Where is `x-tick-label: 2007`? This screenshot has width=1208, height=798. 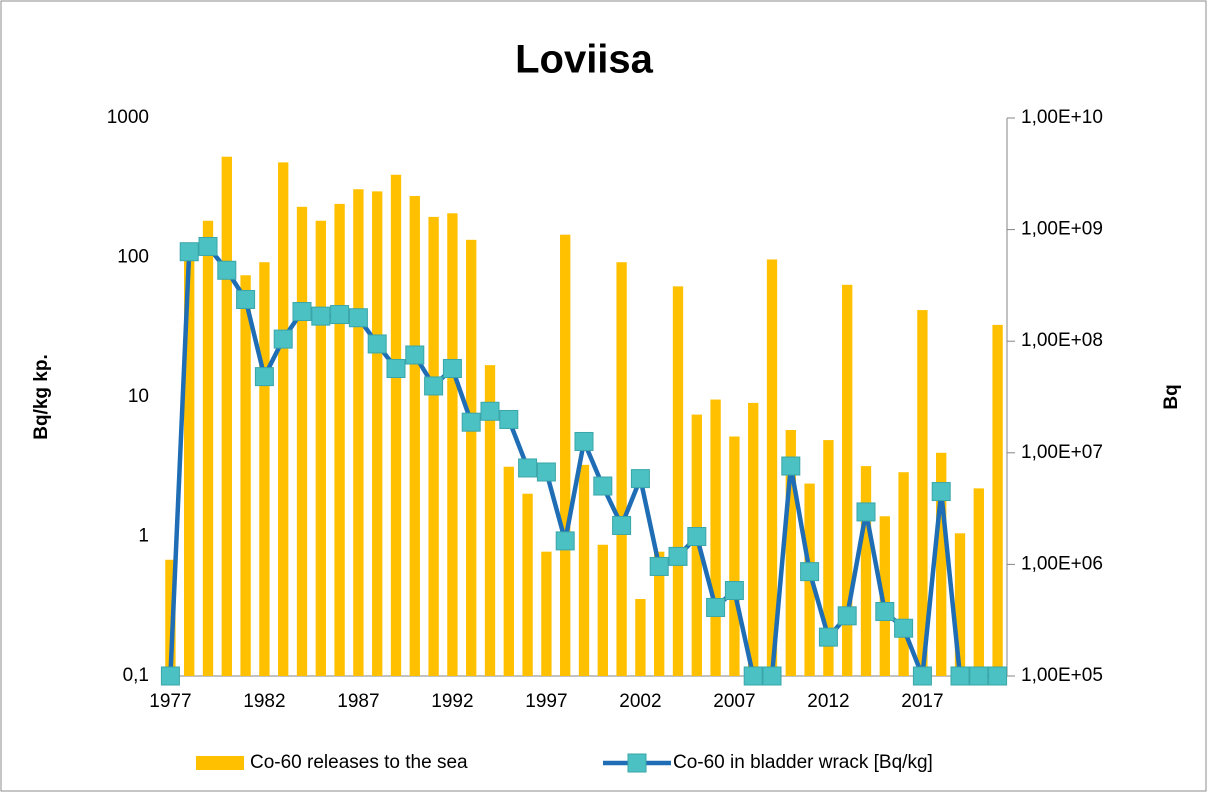
x-tick-label: 2007 is located at coordinates (734, 701).